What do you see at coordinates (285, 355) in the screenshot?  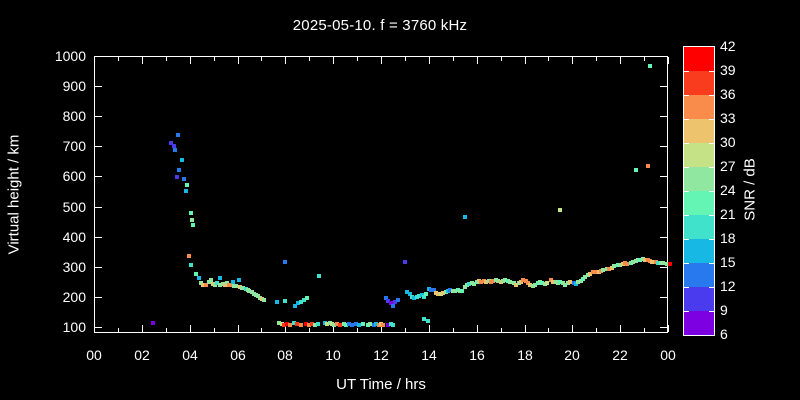 I see `x-tick-label: 08` at bounding box center [285, 355].